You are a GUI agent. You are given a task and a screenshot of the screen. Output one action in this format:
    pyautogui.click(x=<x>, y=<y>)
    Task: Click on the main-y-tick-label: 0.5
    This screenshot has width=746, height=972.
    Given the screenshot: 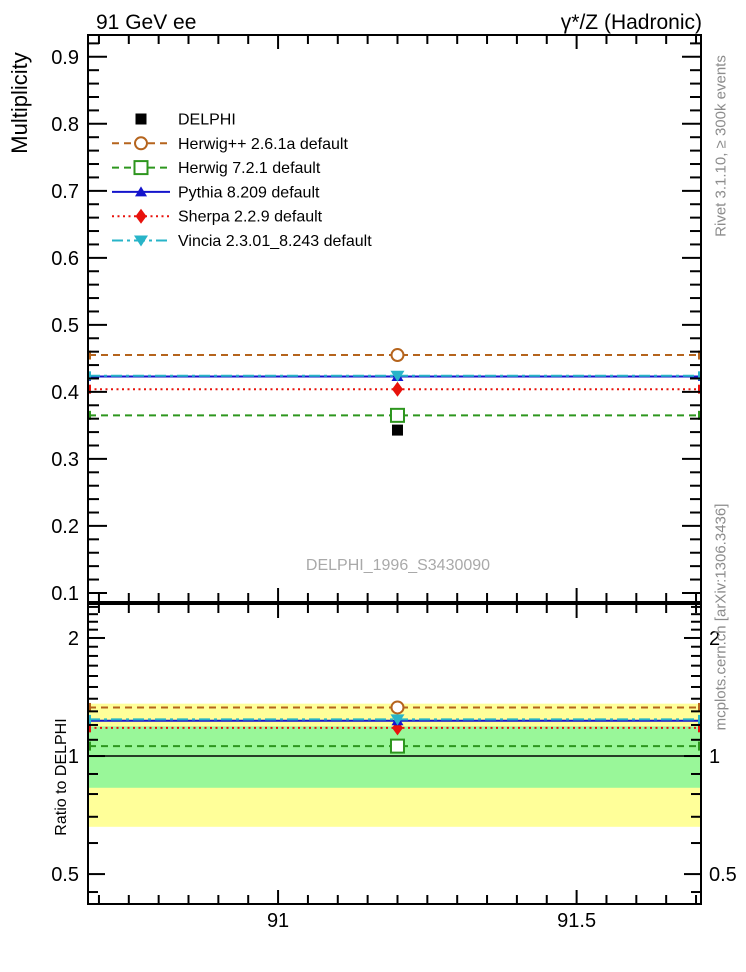 What is the action you would take?
    pyautogui.click(x=65, y=326)
    